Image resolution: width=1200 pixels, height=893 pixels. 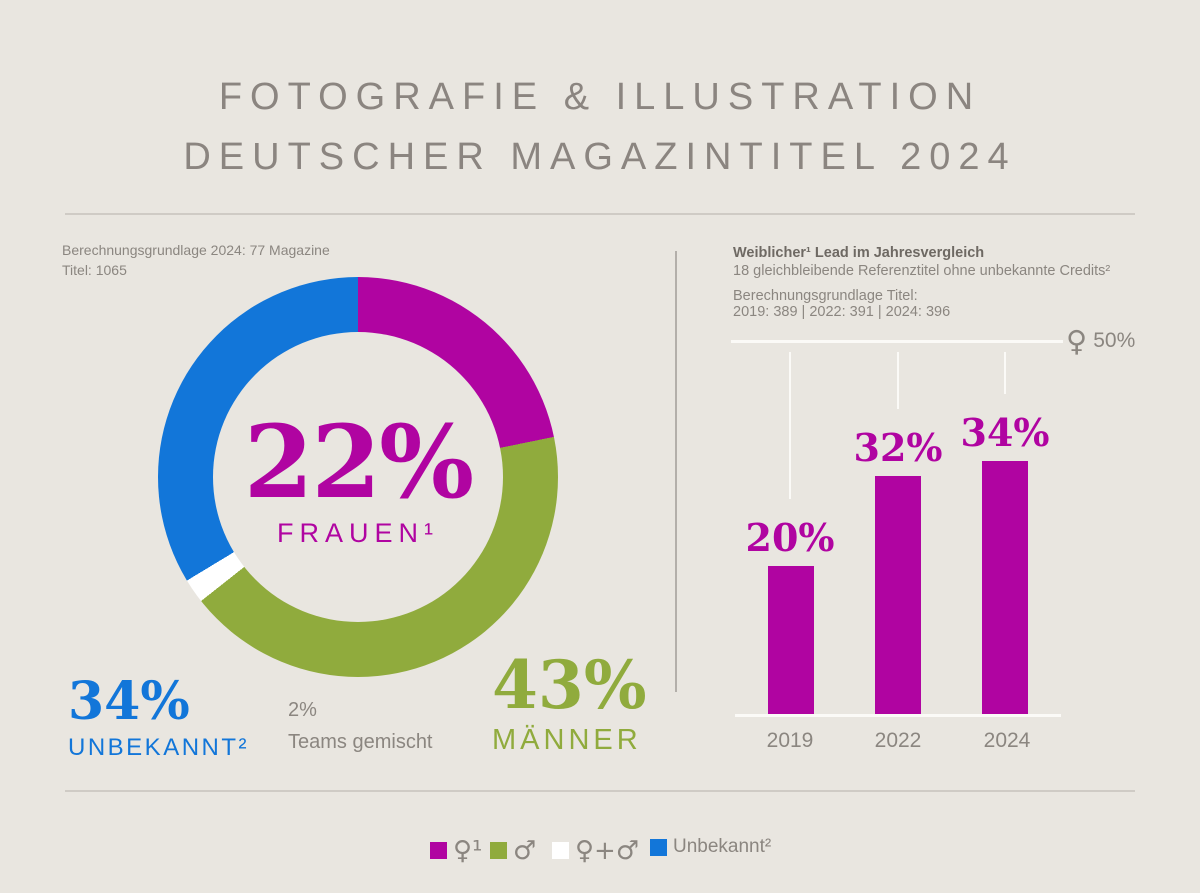 I want to click on page-title-line1: FOTOGRAFIE & ILLUSTRATION, so click(x=600, y=97).